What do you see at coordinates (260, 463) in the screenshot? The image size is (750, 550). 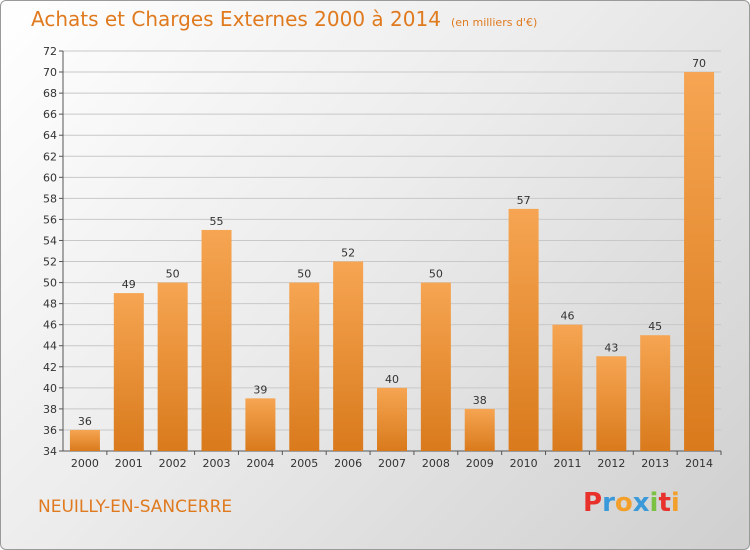 I see `x-tick-label: 2004` at bounding box center [260, 463].